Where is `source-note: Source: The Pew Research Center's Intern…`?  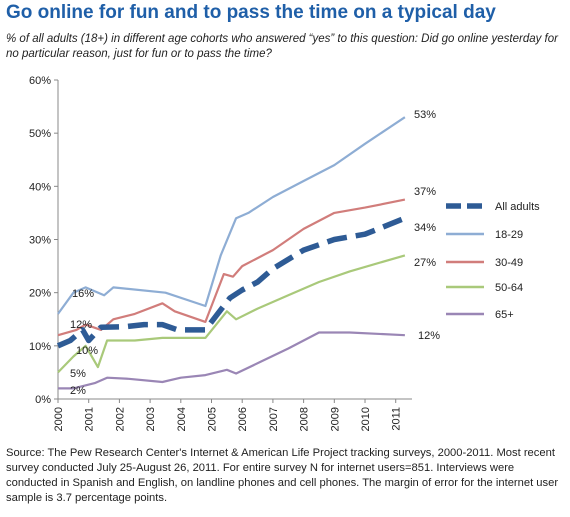 source-note: Source: The Pew Research Center's Intern… is located at coordinates (282, 475).